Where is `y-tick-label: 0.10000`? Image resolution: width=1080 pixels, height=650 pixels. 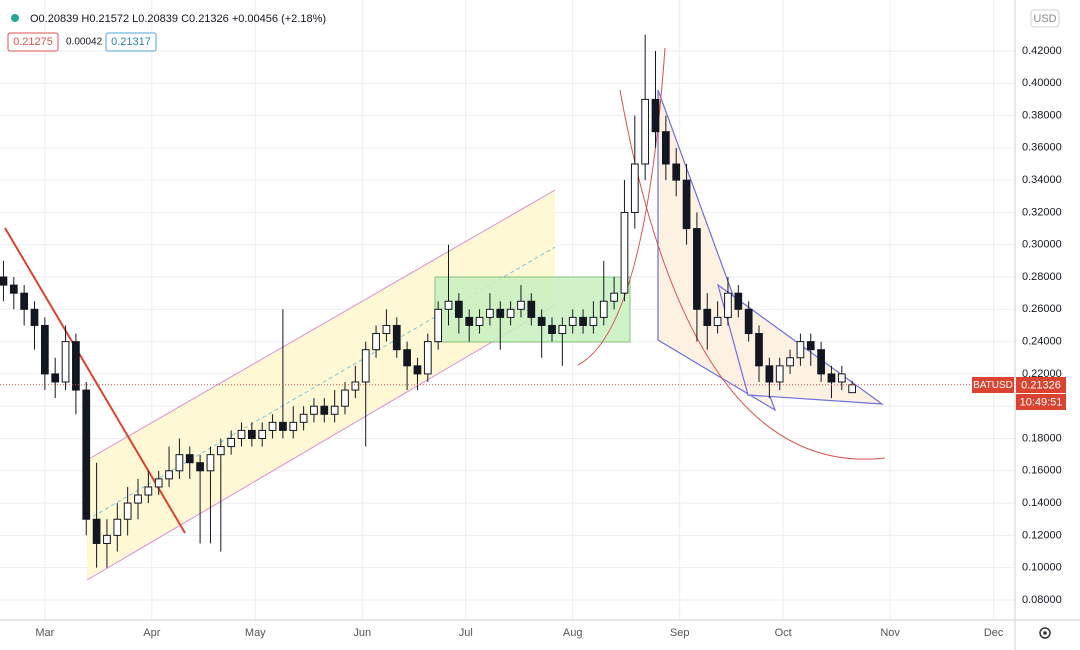 y-tick-label: 0.10000 is located at coordinates (1042, 568).